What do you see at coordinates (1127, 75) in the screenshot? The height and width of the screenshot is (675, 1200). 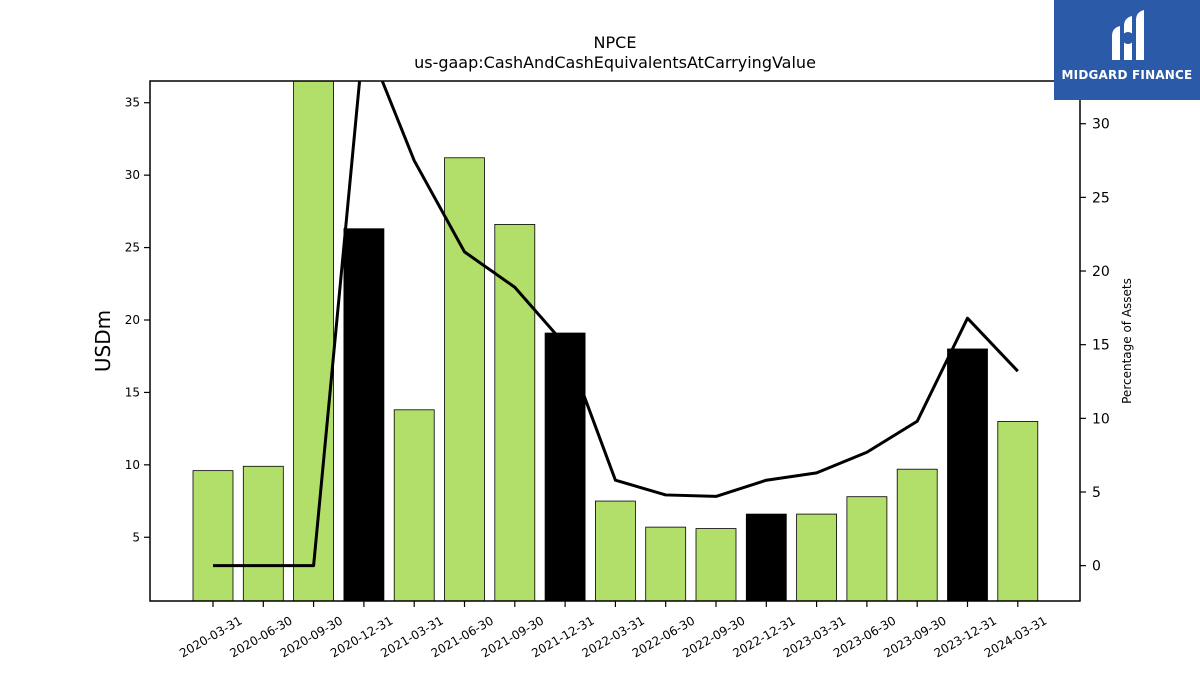 I see `logo-text: MIDGARD FINANCE` at bounding box center [1127, 75].